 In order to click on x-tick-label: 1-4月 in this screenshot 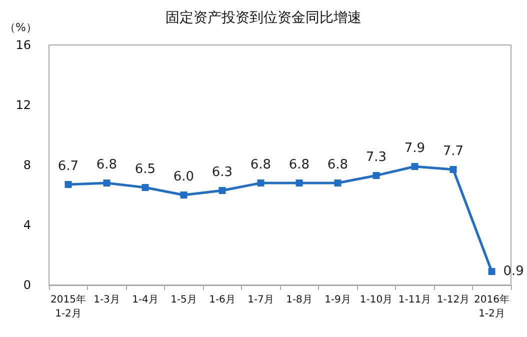, I will do `click(145, 300)`.